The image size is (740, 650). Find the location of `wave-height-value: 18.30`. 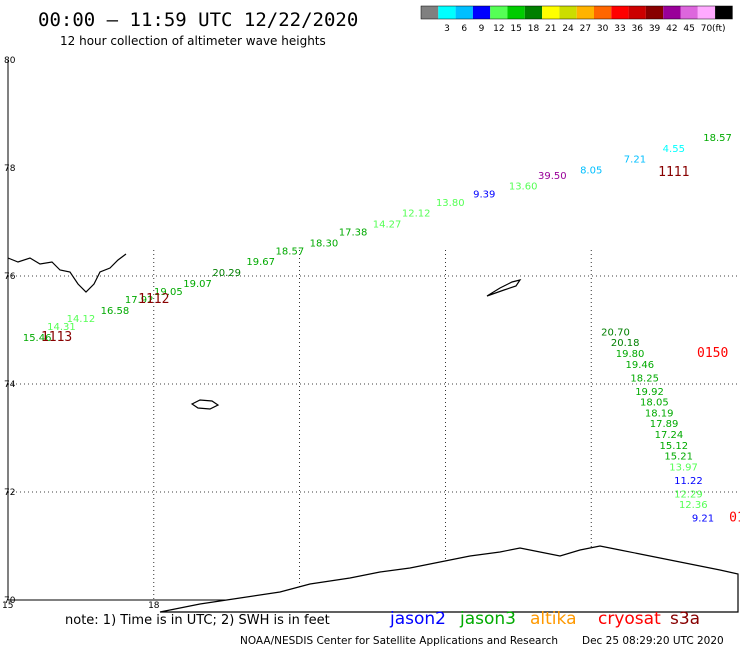

wave-height-value: 18.30 is located at coordinates (324, 243).